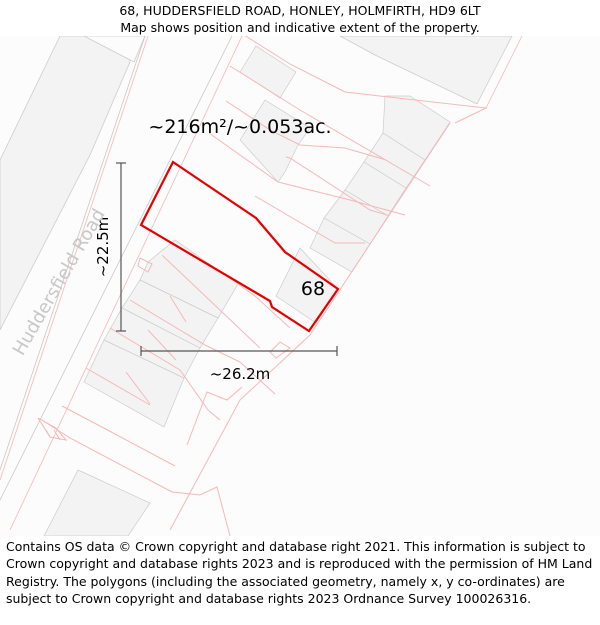  Describe the element at coordinates (240, 374) in the screenshot. I see `horizontal-measure-label: ~26.2m` at that location.